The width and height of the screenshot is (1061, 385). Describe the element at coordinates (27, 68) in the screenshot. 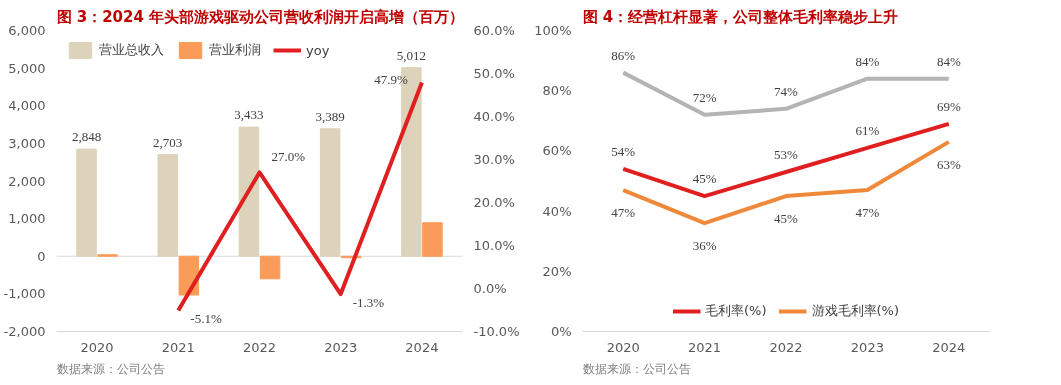

I see `y-tick-label: 5,000` at that location.